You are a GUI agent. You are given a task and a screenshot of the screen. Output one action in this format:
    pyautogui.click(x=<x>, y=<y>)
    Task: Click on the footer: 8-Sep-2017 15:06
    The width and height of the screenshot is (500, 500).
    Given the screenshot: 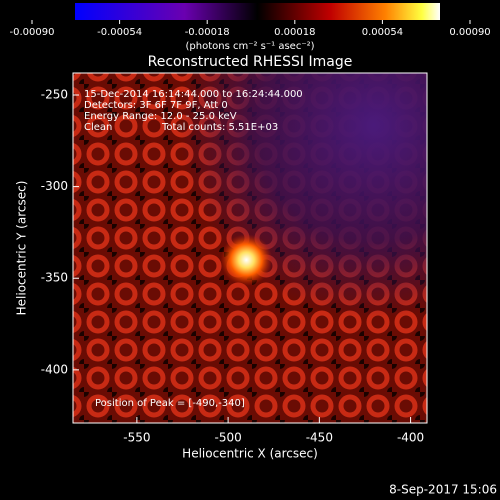 What is the action you would take?
    pyautogui.click(x=443, y=490)
    